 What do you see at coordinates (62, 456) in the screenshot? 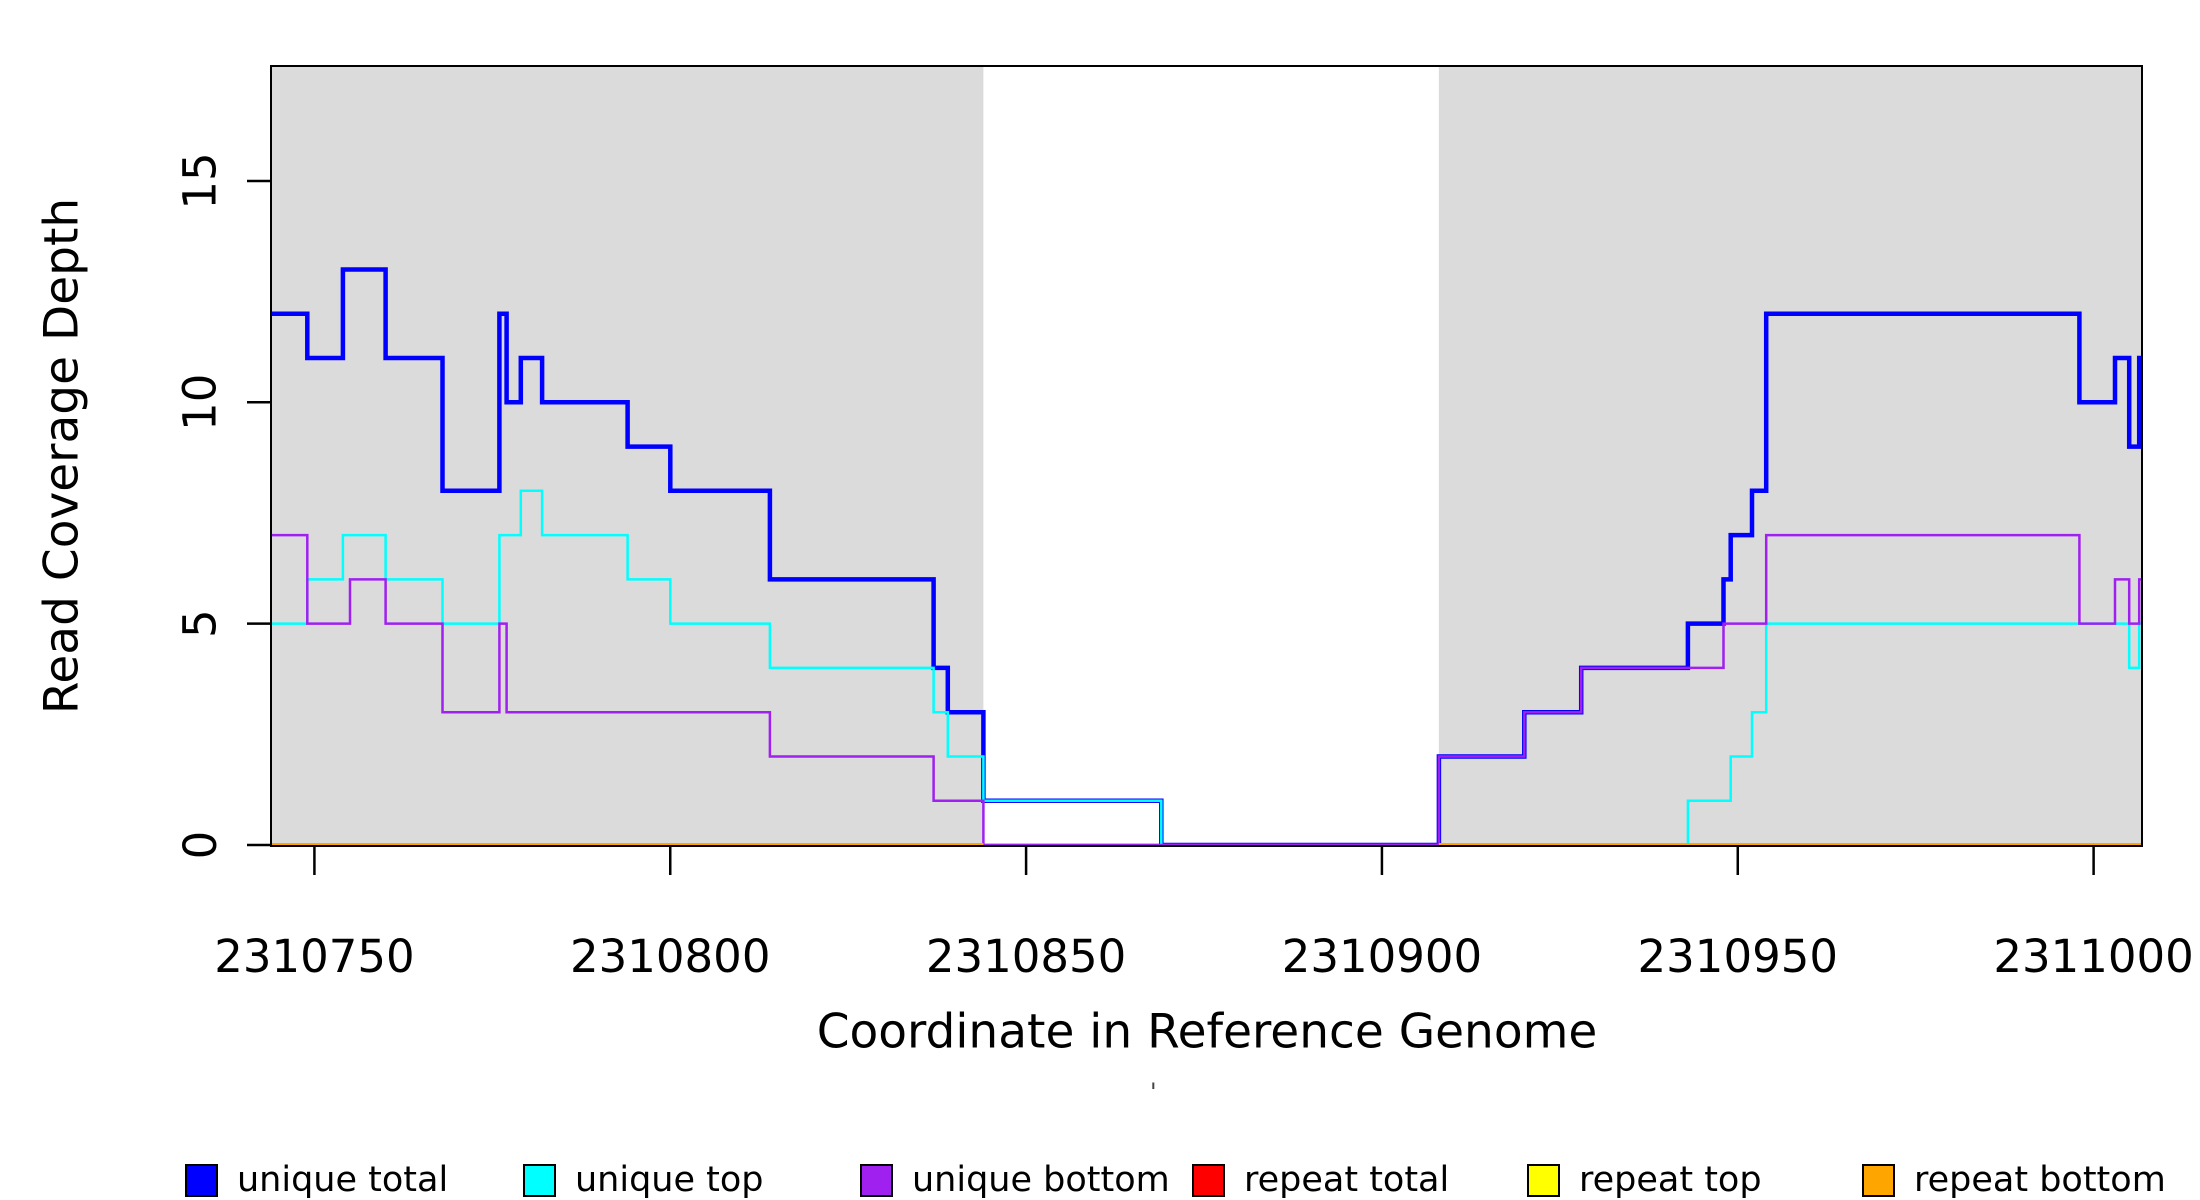
I see `y-axis-title: Read Coverage Depth` at bounding box center [62, 456].